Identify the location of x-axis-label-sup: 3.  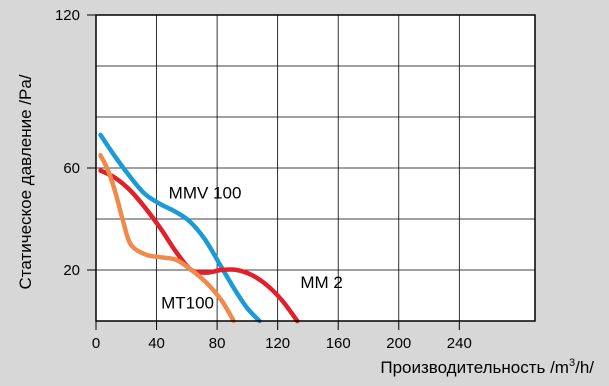
(572, 363).